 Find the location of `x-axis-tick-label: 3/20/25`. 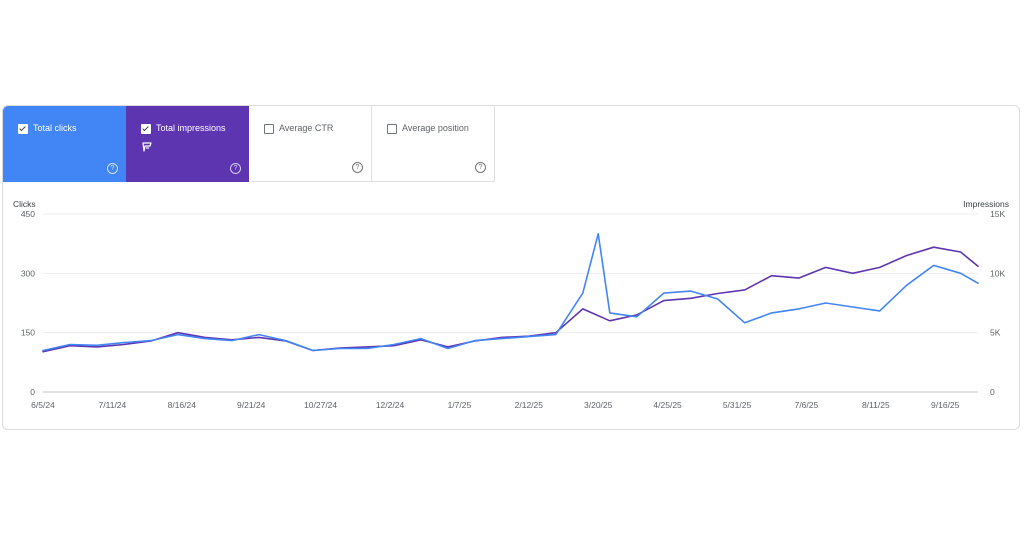

x-axis-tick-label: 3/20/25 is located at coordinates (598, 405).